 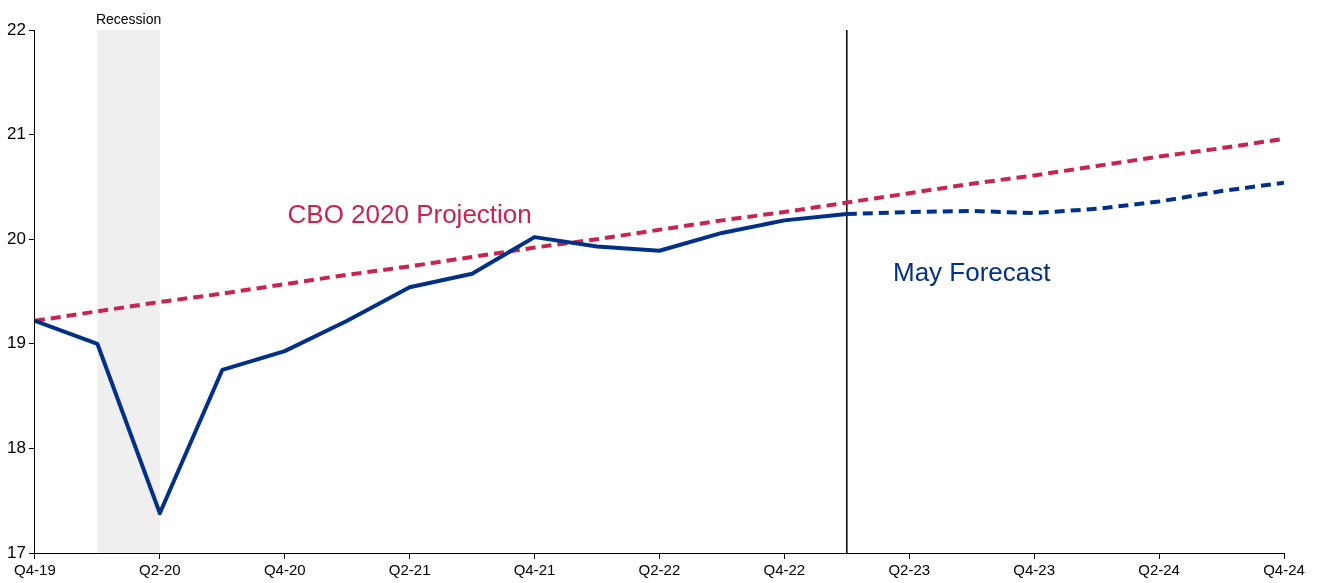 I want to click on series-label: CBO 2020 Projection, so click(x=409, y=213).